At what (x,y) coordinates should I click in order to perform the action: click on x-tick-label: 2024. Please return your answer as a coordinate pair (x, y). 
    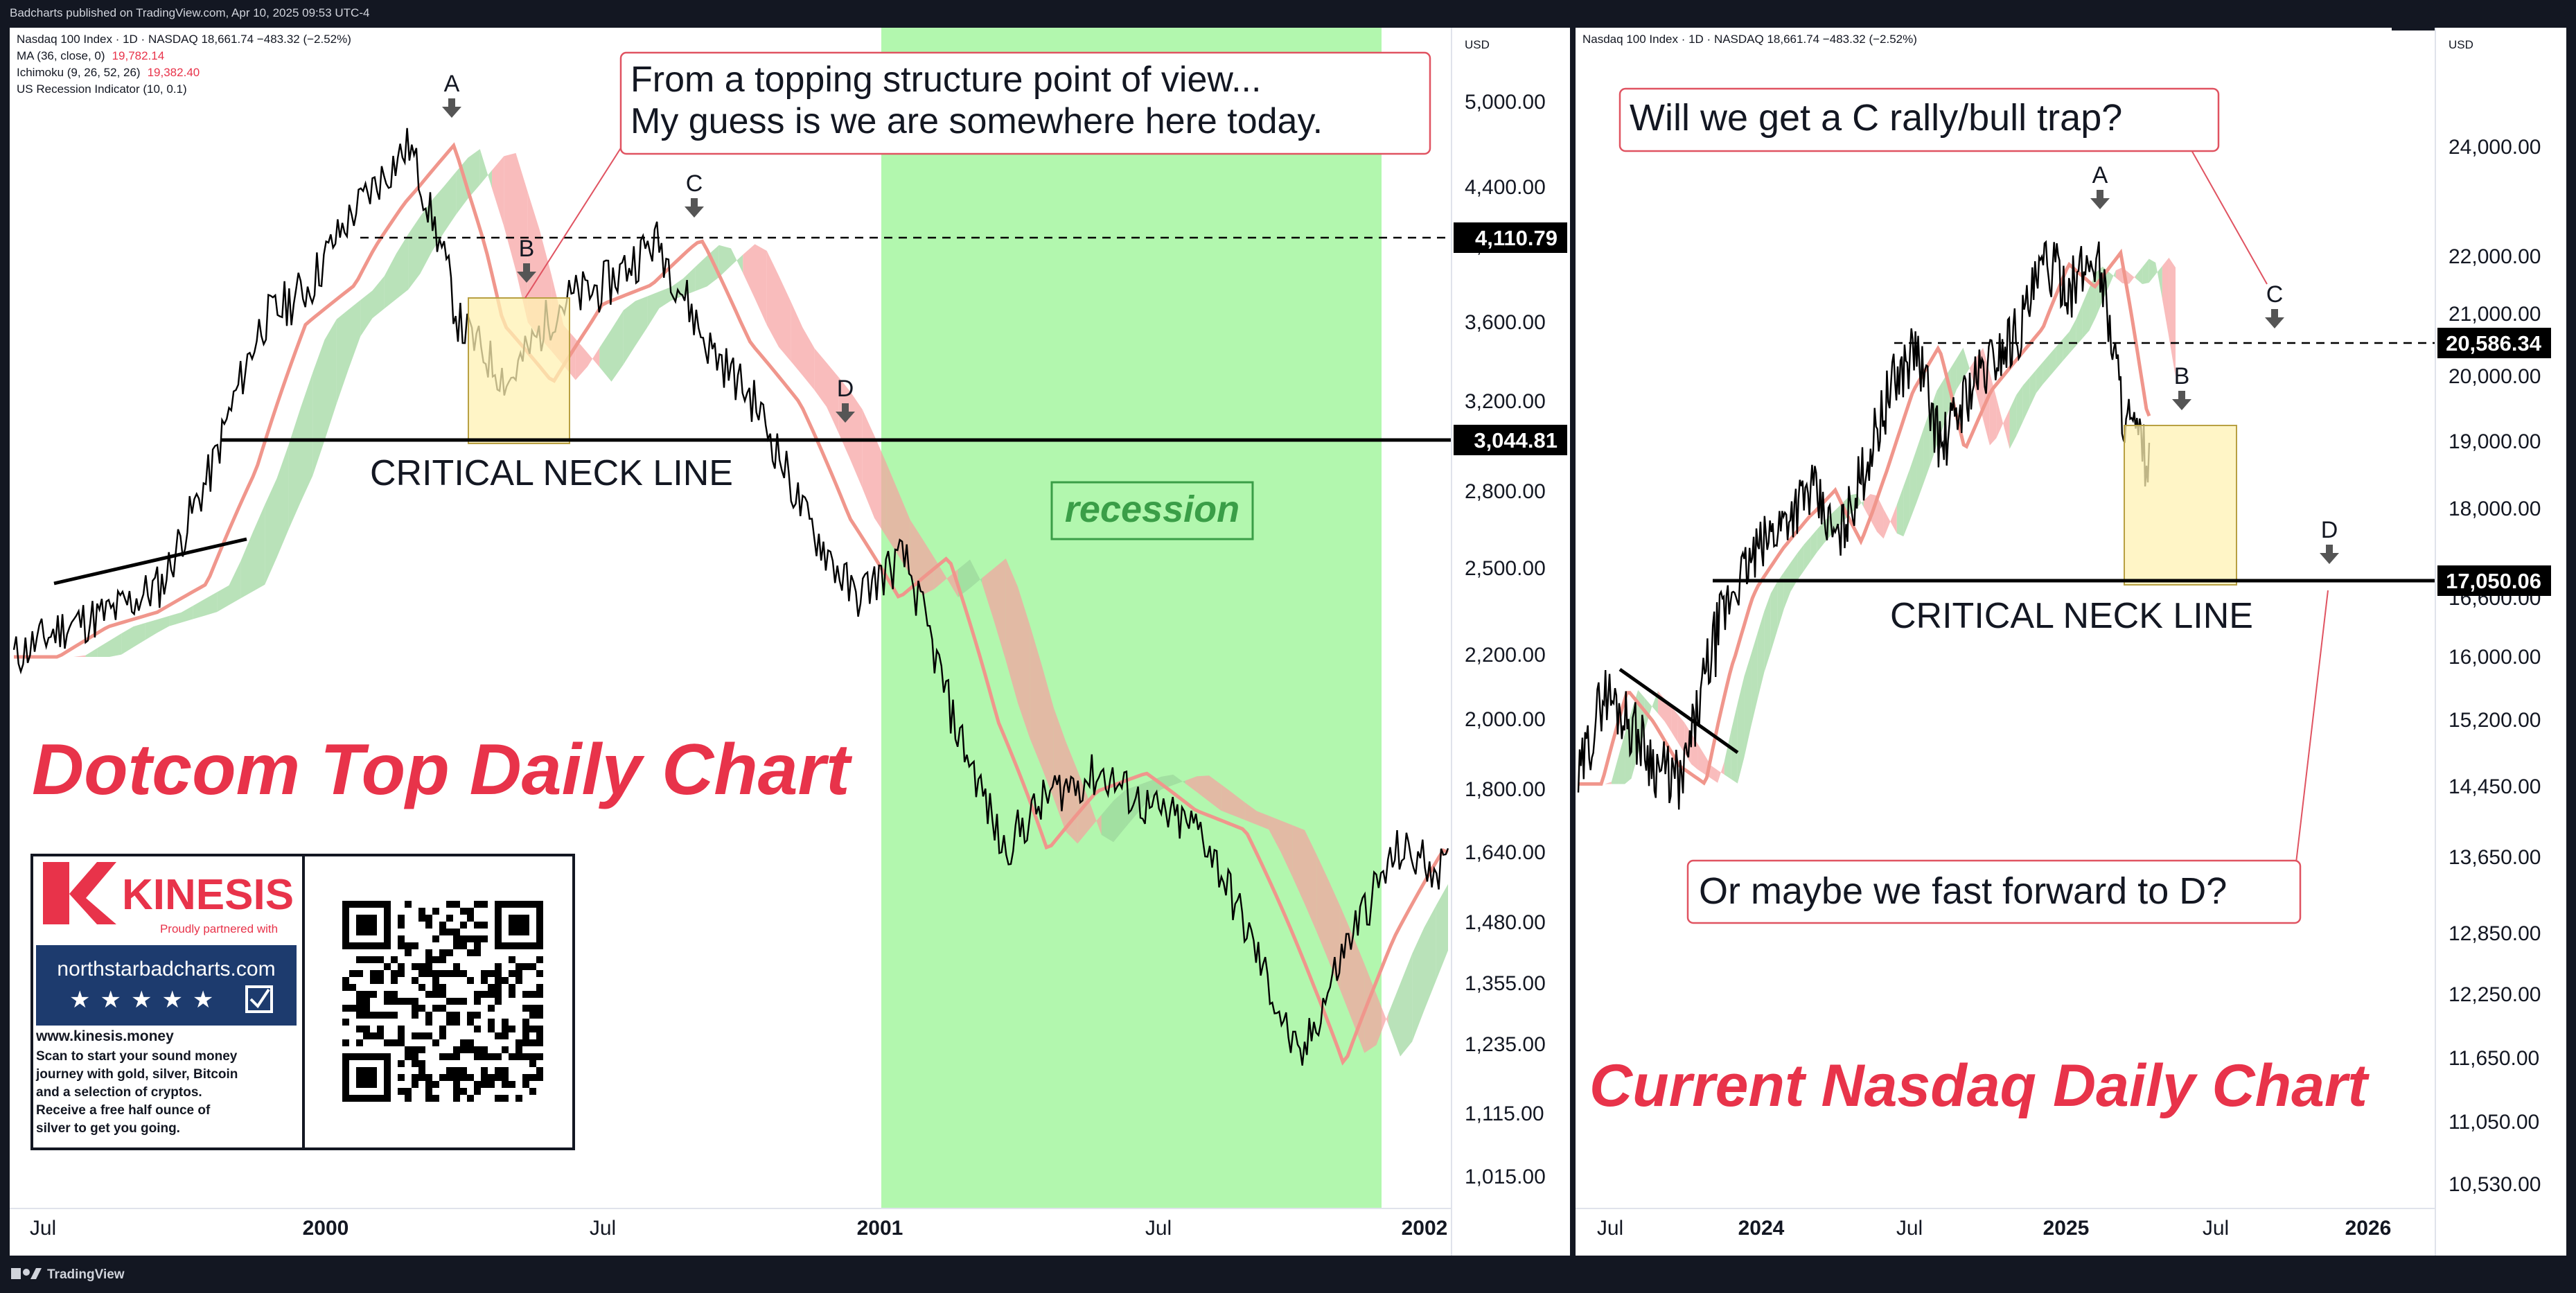
    Looking at the image, I should click on (1761, 1228).